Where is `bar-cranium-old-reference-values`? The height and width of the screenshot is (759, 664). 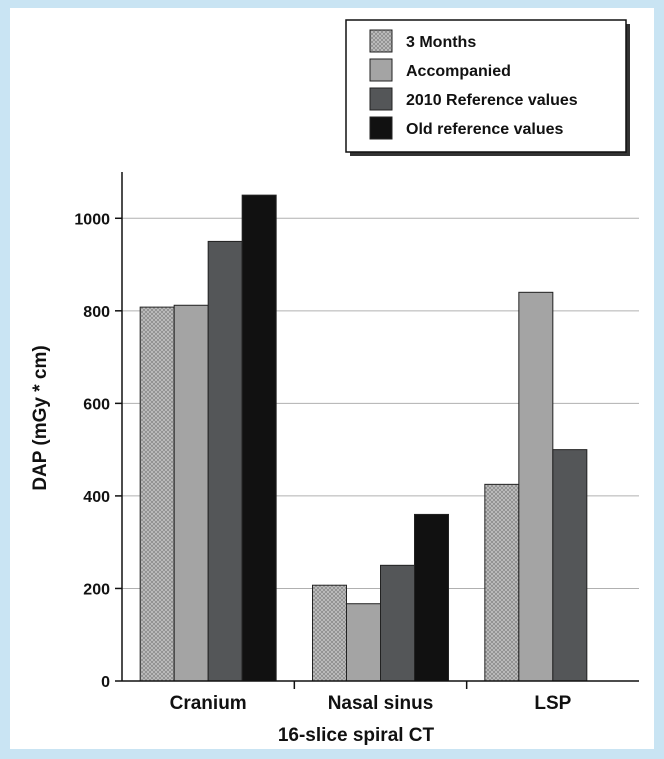
bar-cranium-old-reference-values is located at coordinates (259, 438).